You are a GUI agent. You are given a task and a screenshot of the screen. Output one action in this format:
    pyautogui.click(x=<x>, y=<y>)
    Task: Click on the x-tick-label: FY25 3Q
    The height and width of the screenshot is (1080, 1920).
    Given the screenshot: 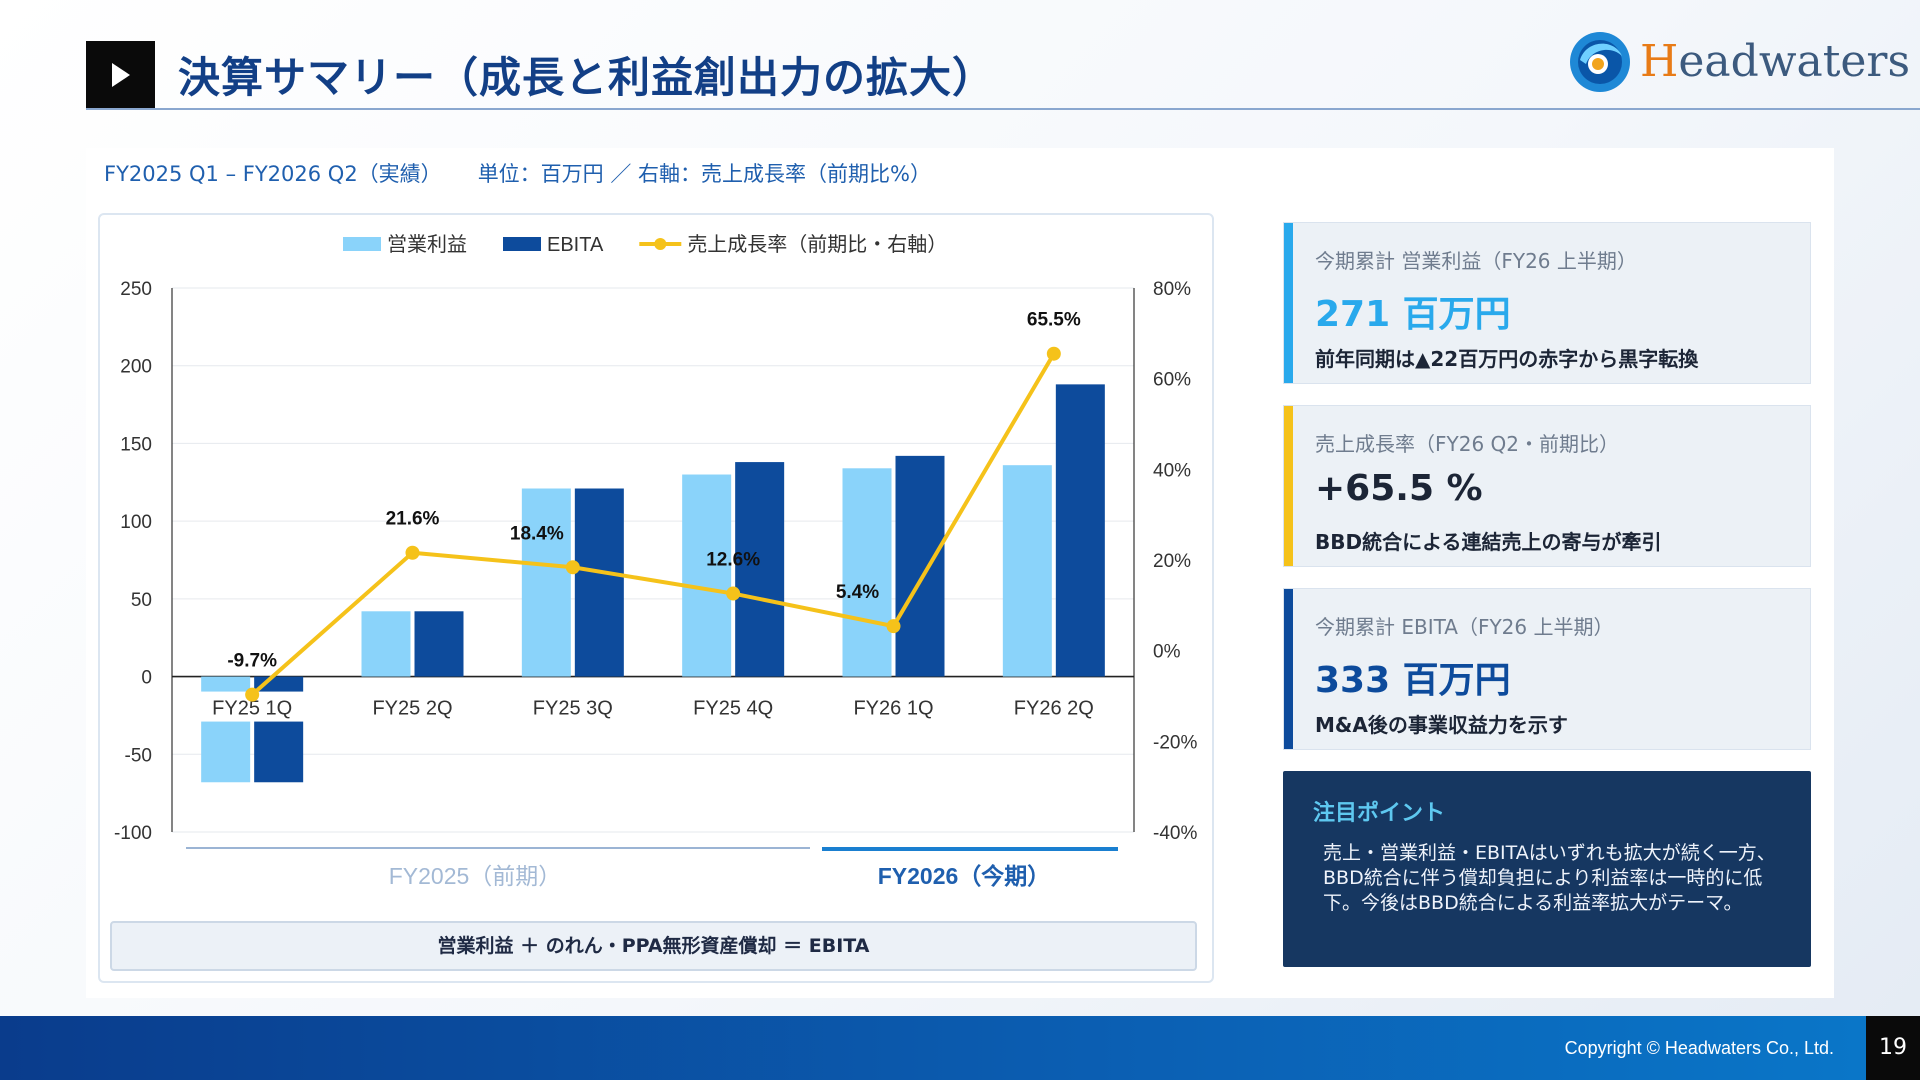 What is the action you would take?
    pyautogui.click(x=573, y=709)
    